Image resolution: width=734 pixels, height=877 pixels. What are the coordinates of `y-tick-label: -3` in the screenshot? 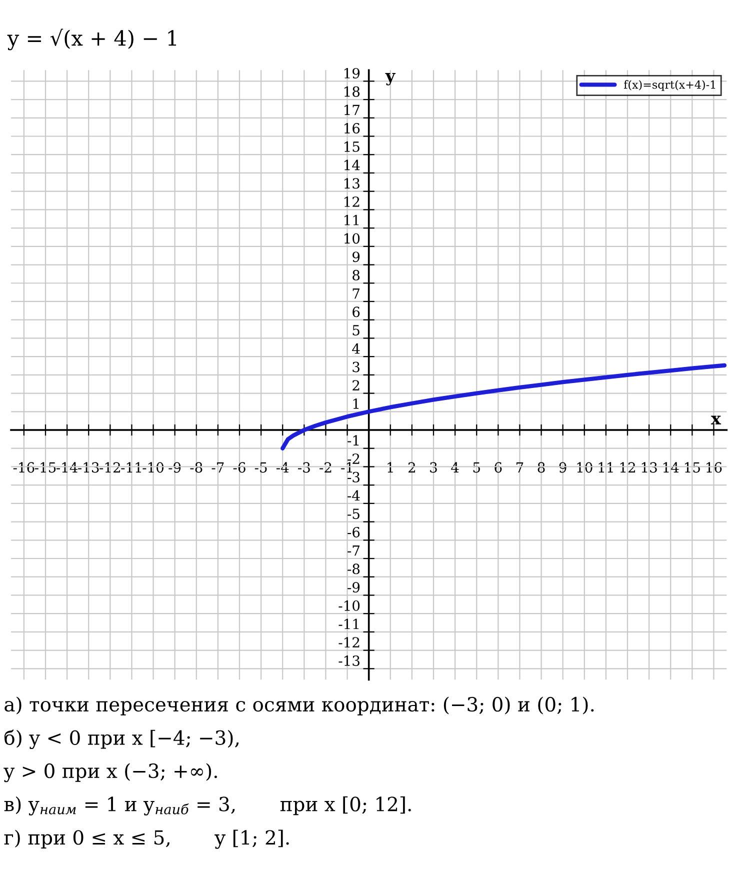 It's located at (354, 477).